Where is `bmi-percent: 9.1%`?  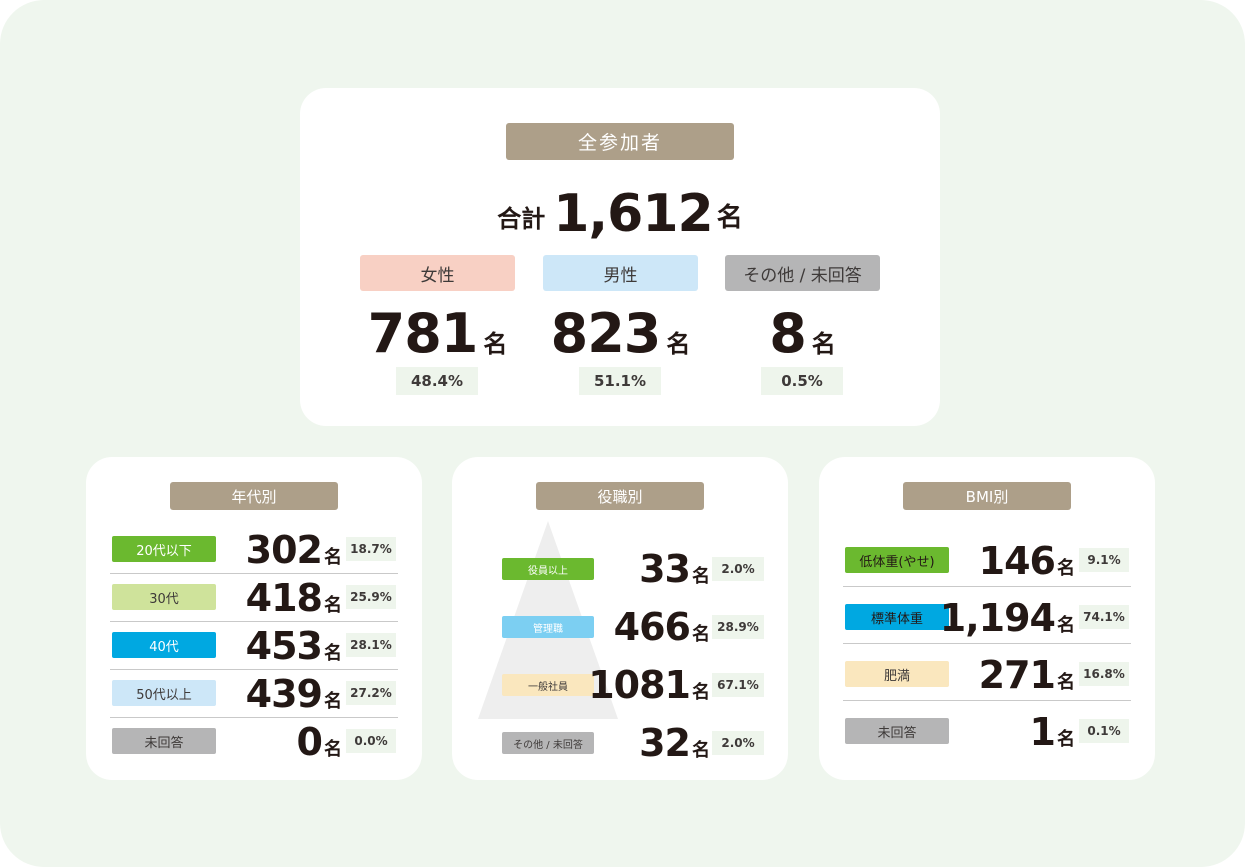
bmi-percent: 9.1% is located at coordinates (1104, 560).